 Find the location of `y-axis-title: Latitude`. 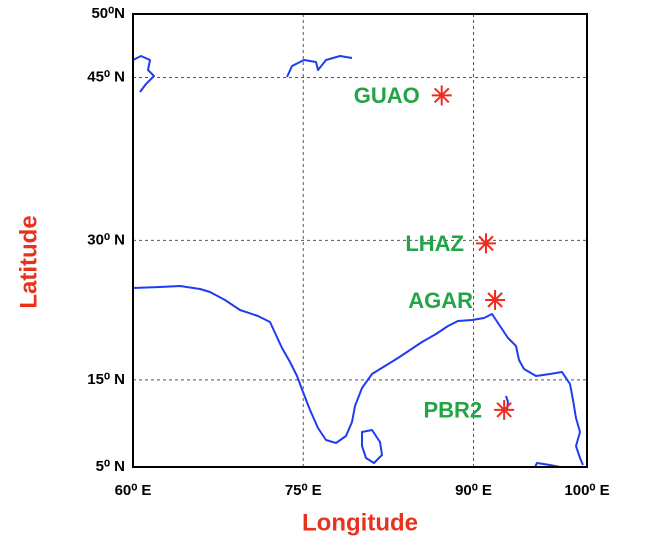

y-axis-title: Latitude is located at coordinates (28, 261).